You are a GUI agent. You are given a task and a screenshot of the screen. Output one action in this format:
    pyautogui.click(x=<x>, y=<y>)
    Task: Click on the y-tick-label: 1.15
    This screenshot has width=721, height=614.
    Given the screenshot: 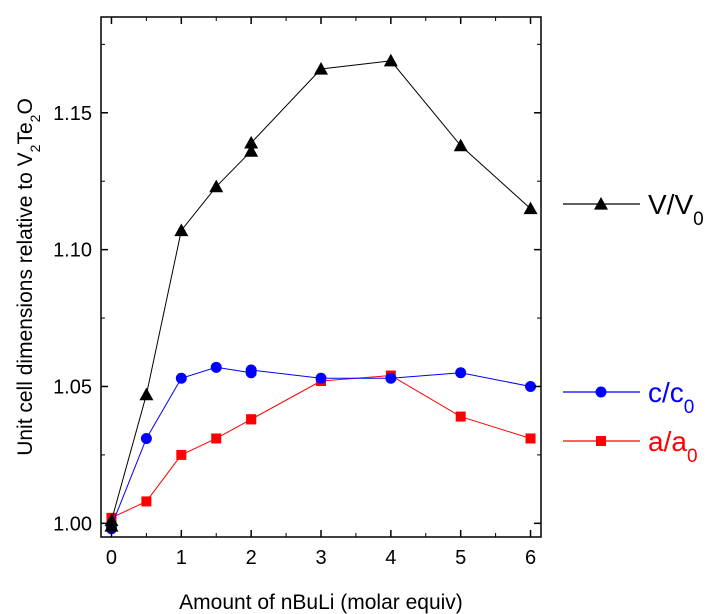 What is the action you would take?
    pyautogui.click(x=72, y=114)
    